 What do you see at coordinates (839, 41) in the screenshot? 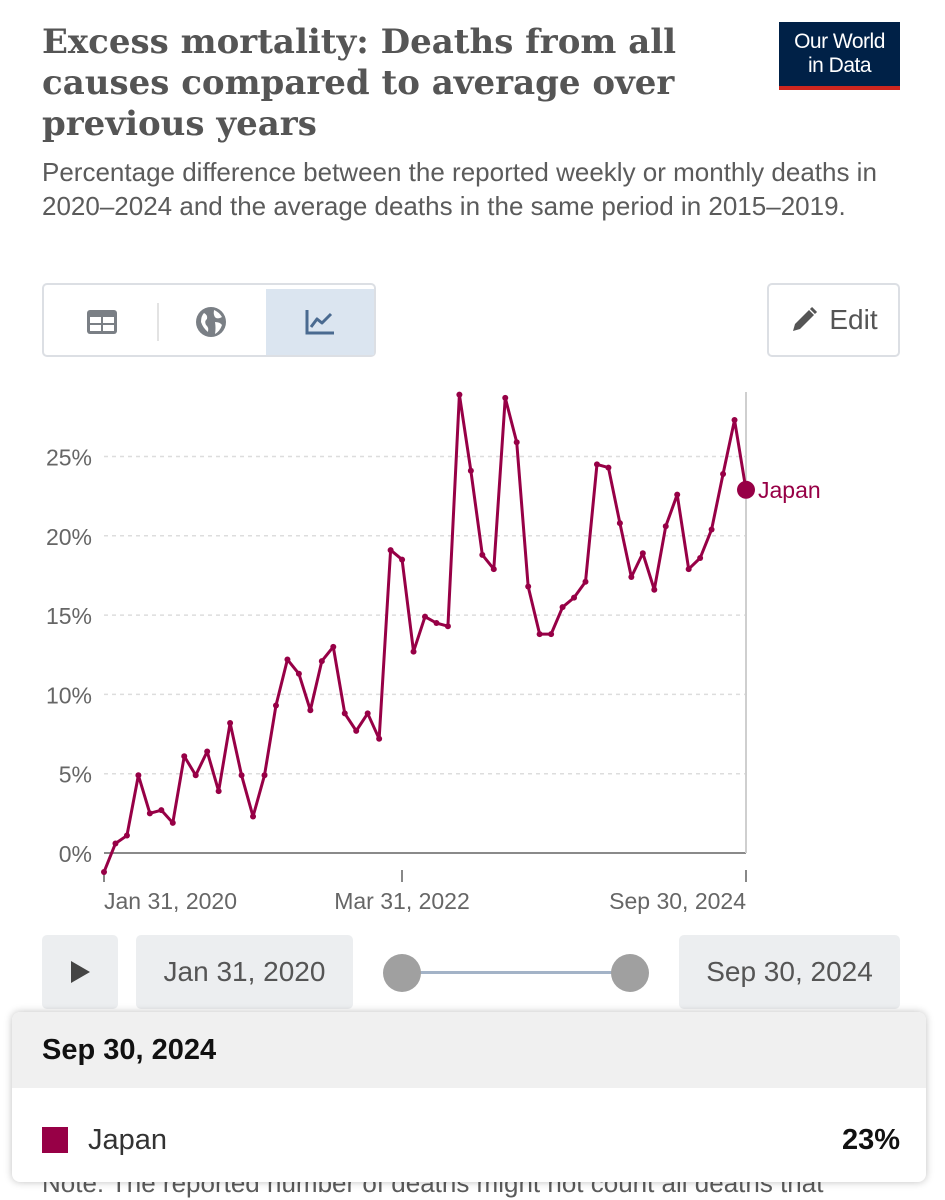
I see `logo-line-1: Our World` at bounding box center [839, 41].